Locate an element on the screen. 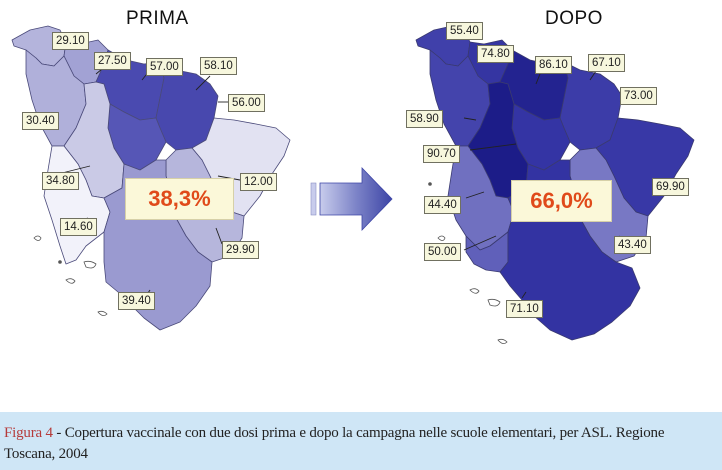  figure-label: Figura 4 is located at coordinates (28, 433).